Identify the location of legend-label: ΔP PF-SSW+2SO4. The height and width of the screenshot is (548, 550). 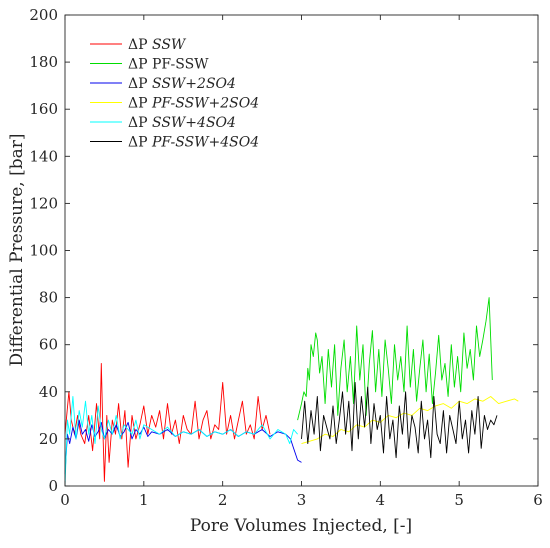
(193, 104).